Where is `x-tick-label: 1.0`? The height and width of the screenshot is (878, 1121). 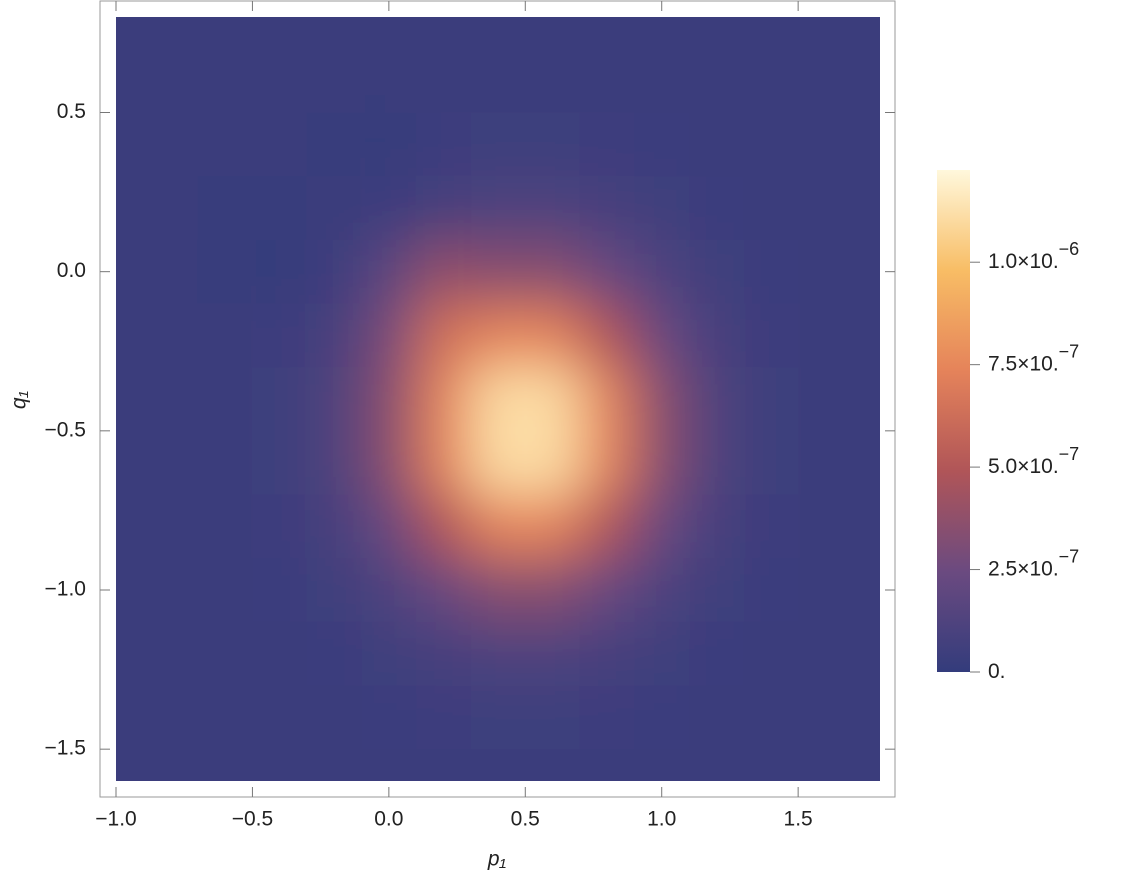 x-tick-label: 1.0 is located at coordinates (661, 819).